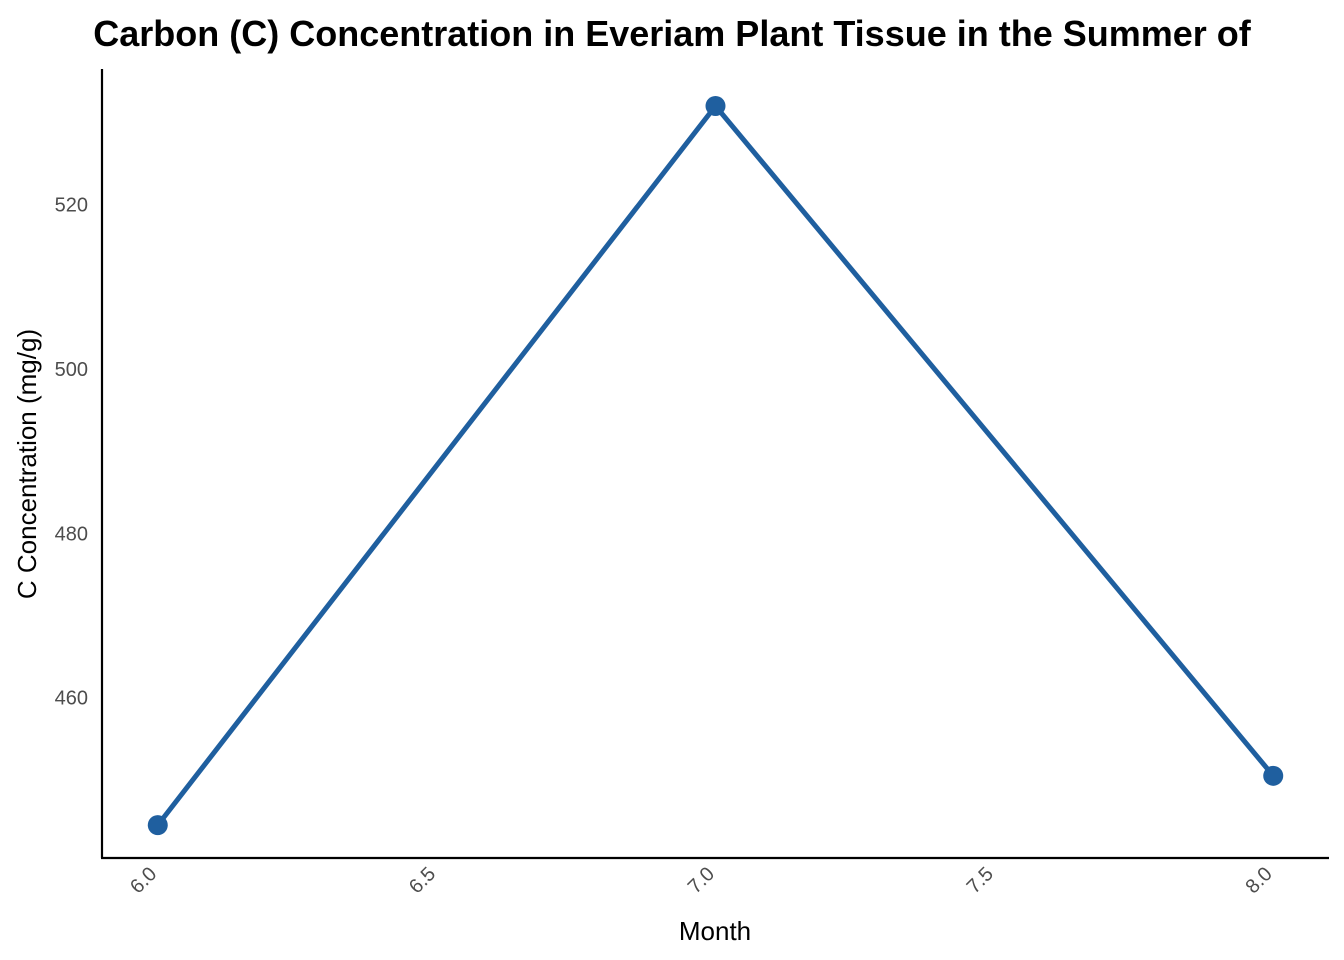 This screenshot has height=960, width=1344. I want to click on x-tick-labels: 6.0 6.5 7.0 7.5 8.0, so click(701, 880).